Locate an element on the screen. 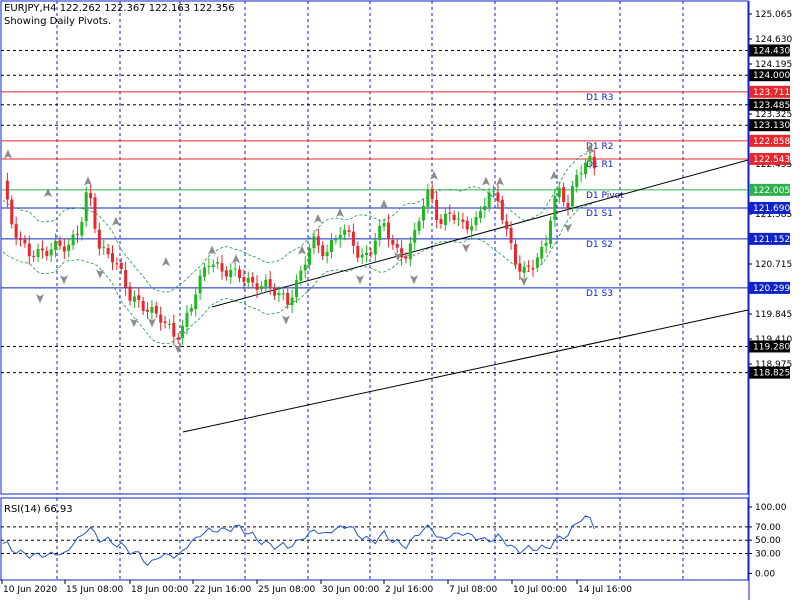  price-tag-label: 124.000 is located at coordinates (771, 76).